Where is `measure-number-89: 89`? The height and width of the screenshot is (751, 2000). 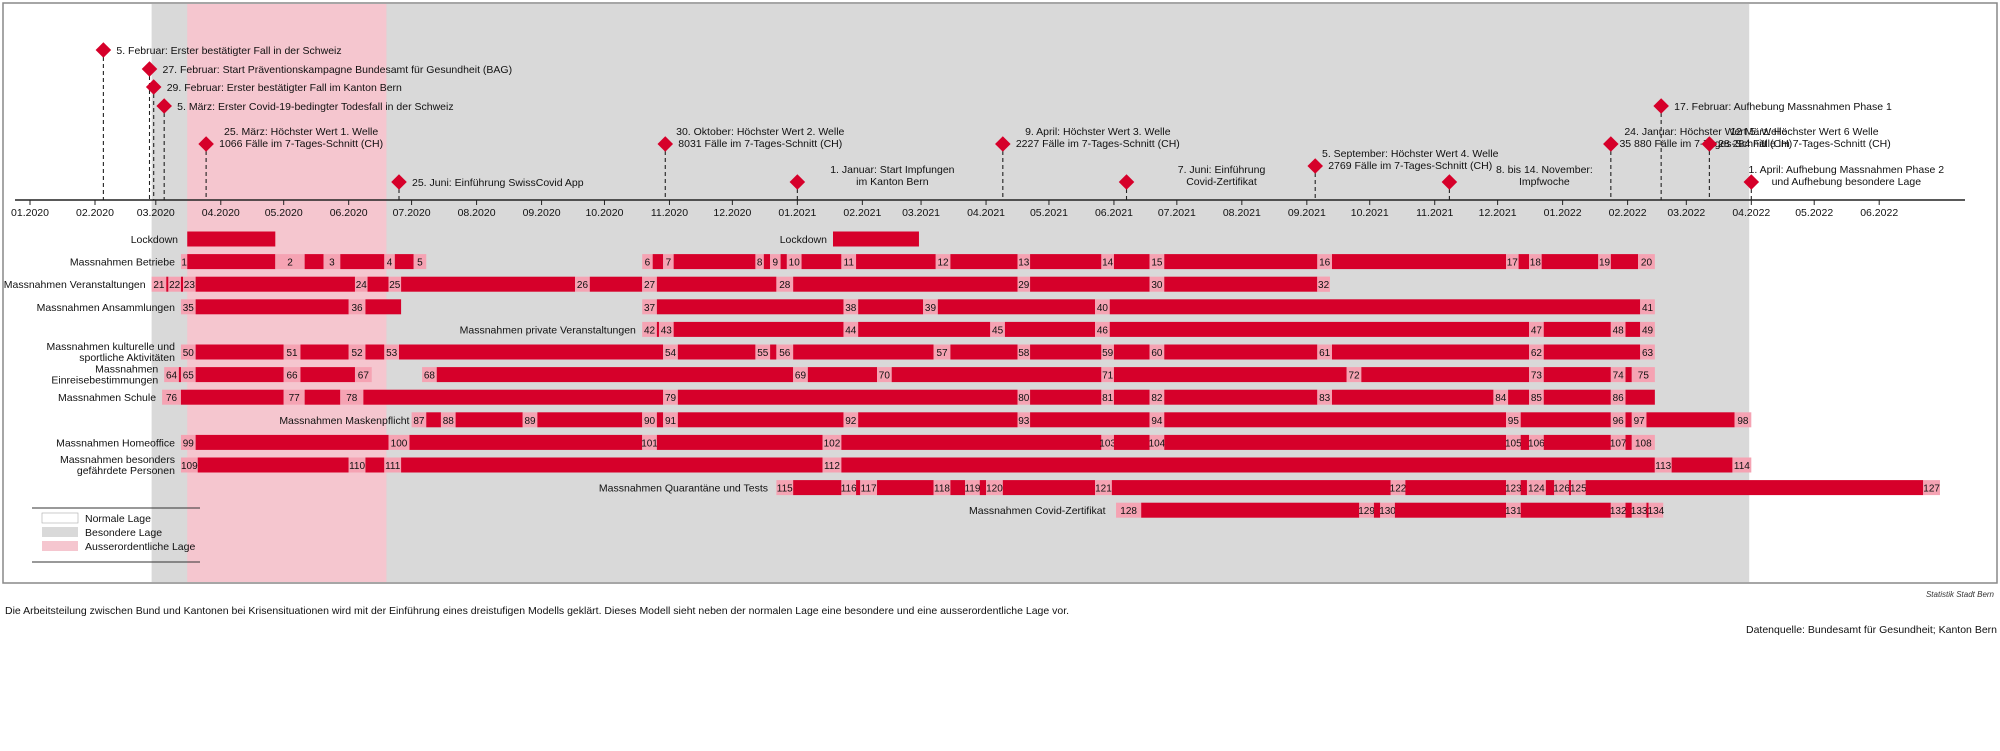 measure-number-89: 89 is located at coordinates (530, 421).